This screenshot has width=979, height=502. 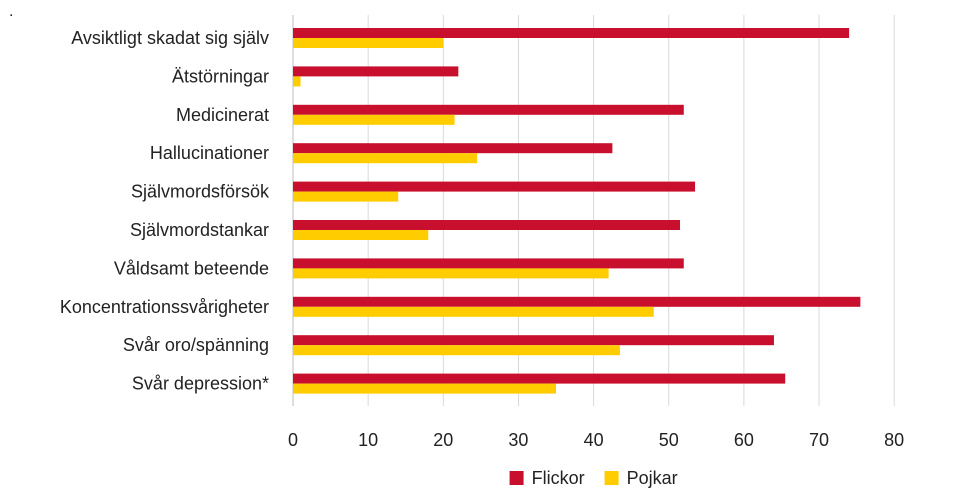 What do you see at coordinates (385, 158) in the screenshot?
I see `bar-pojkar-hallucinationer` at bounding box center [385, 158].